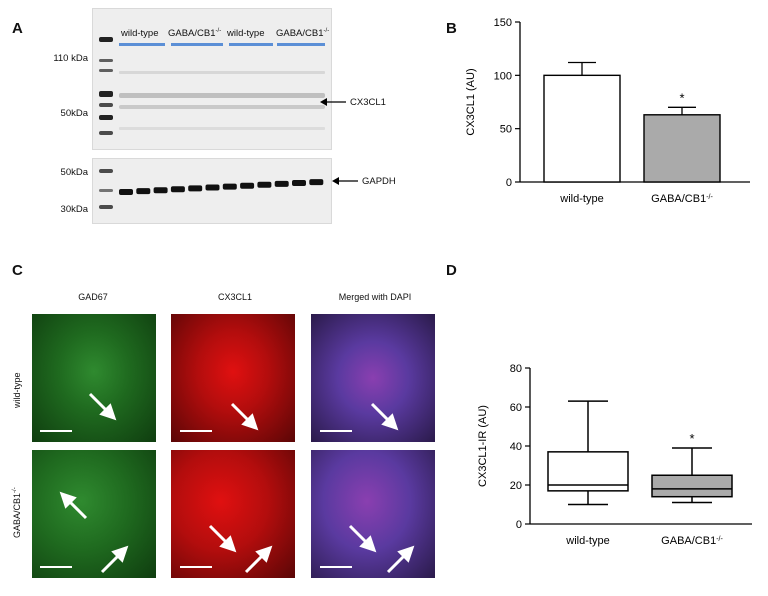  Describe the element at coordinates (74, 209) in the screenshot. I see `mw-30: 30kDa` at that location.